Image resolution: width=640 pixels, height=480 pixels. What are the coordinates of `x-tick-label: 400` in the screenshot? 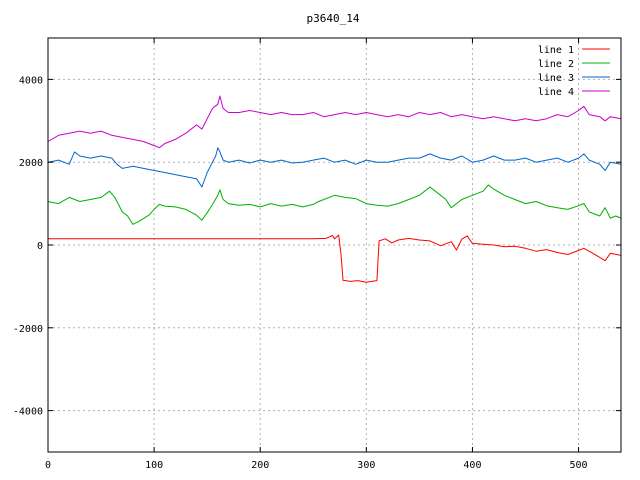 It's located at (472, 465).